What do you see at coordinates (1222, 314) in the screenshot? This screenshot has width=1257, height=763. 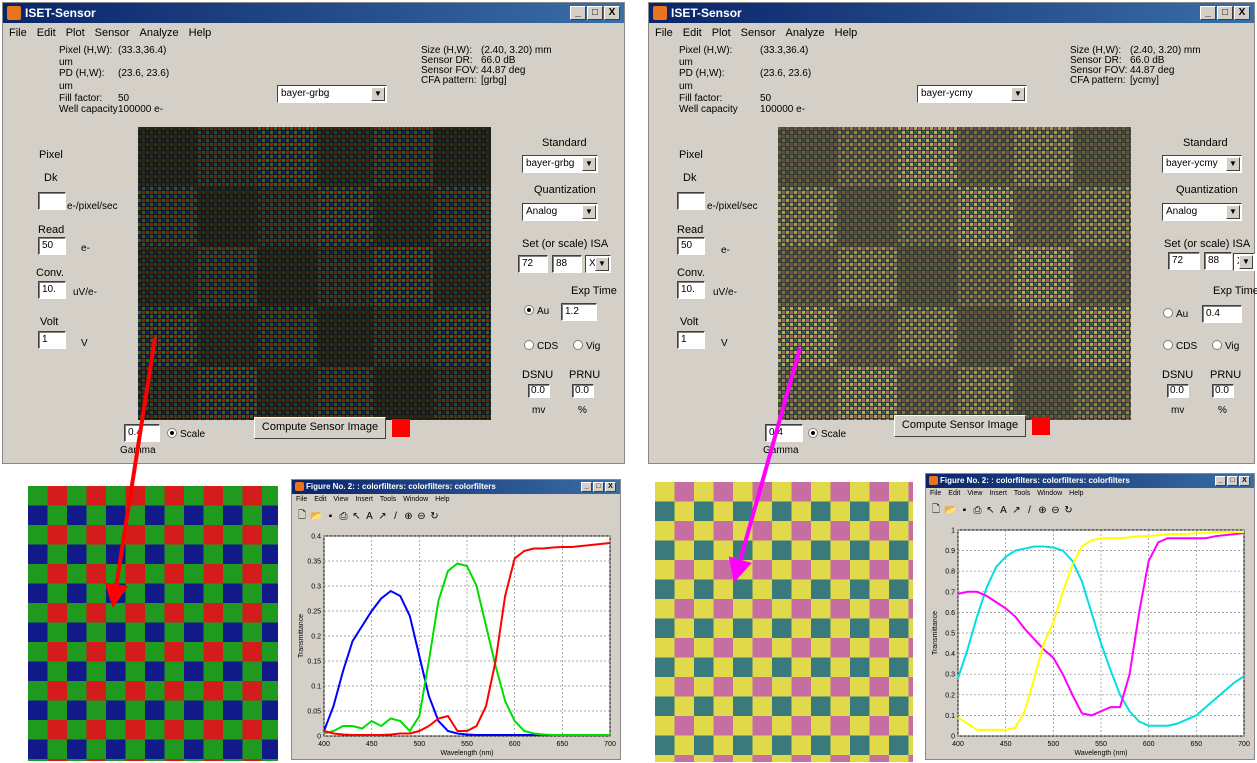 I see `exp-time-input: 0.4` at bounding box center [1222, 314].